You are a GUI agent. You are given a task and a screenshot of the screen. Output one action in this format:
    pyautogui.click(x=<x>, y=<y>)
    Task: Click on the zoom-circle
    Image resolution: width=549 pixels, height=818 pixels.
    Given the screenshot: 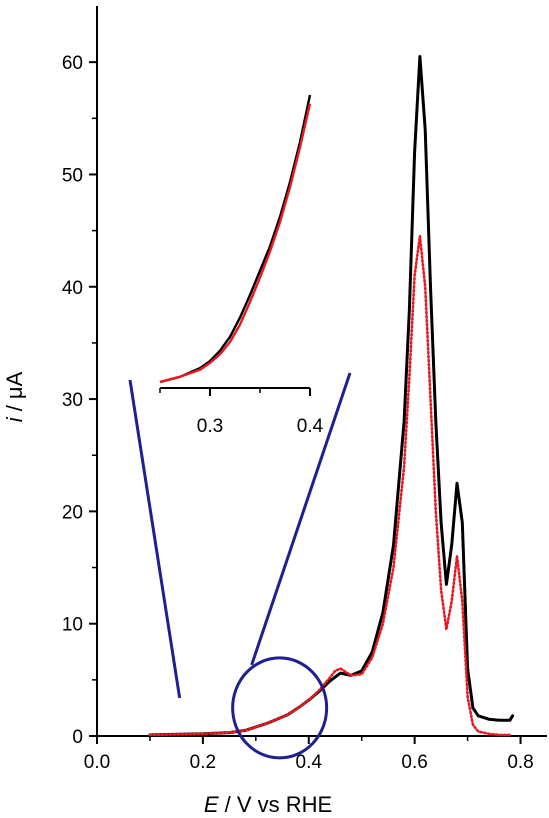 What is the action you would take?
    pyautogui.click(x=280, y=708)
    